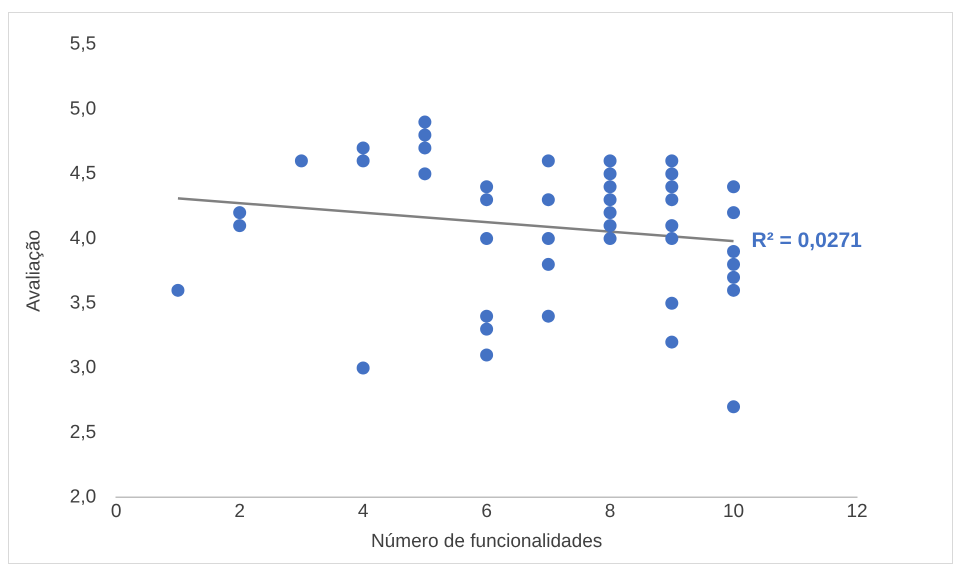 The image size is (961, 570). What do you see at coordinates (83, 303) in the screenshot?
I see `y-tick-label: 3,5` at bounding box center [83, 303].